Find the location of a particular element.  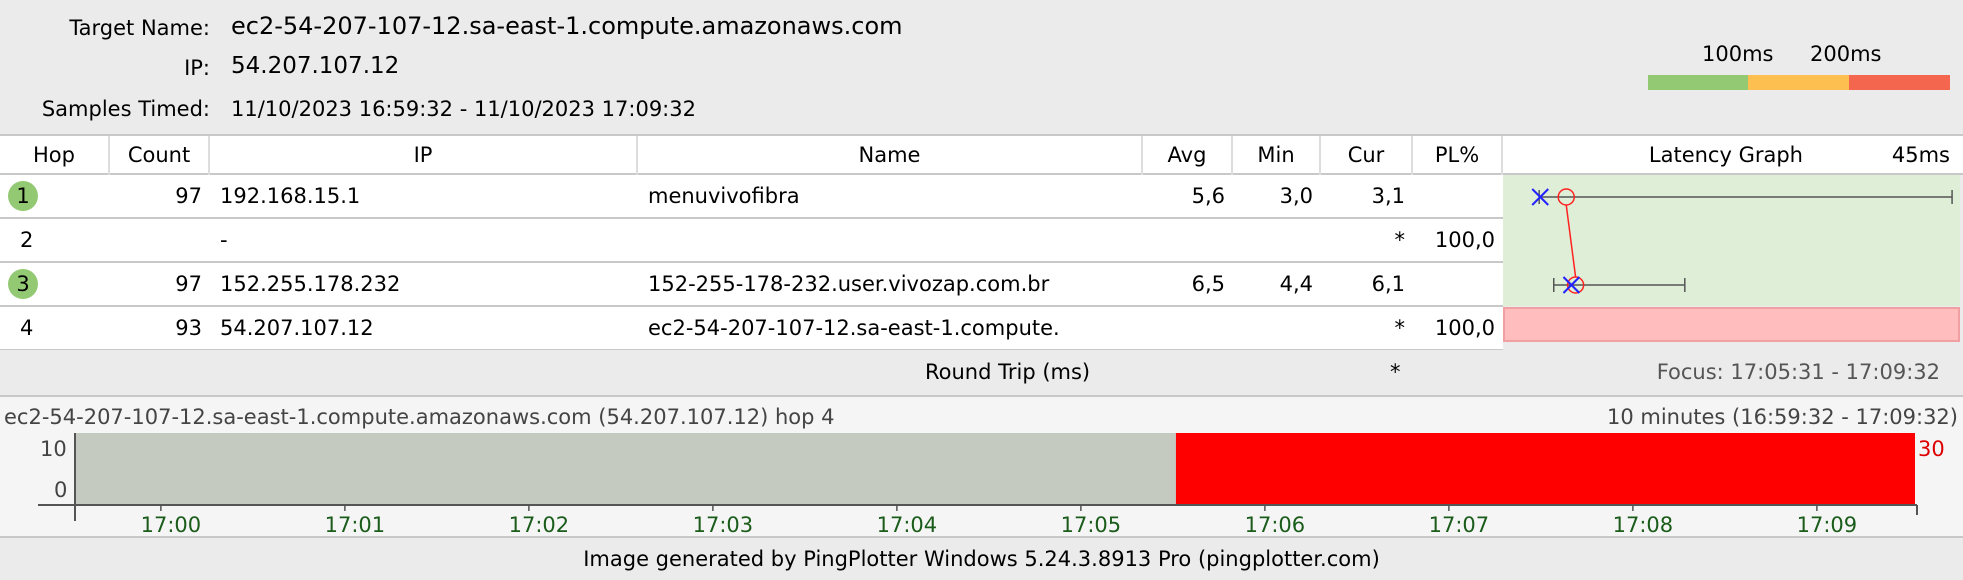

col-pl: PL% is located at coordinates (1458, 155).